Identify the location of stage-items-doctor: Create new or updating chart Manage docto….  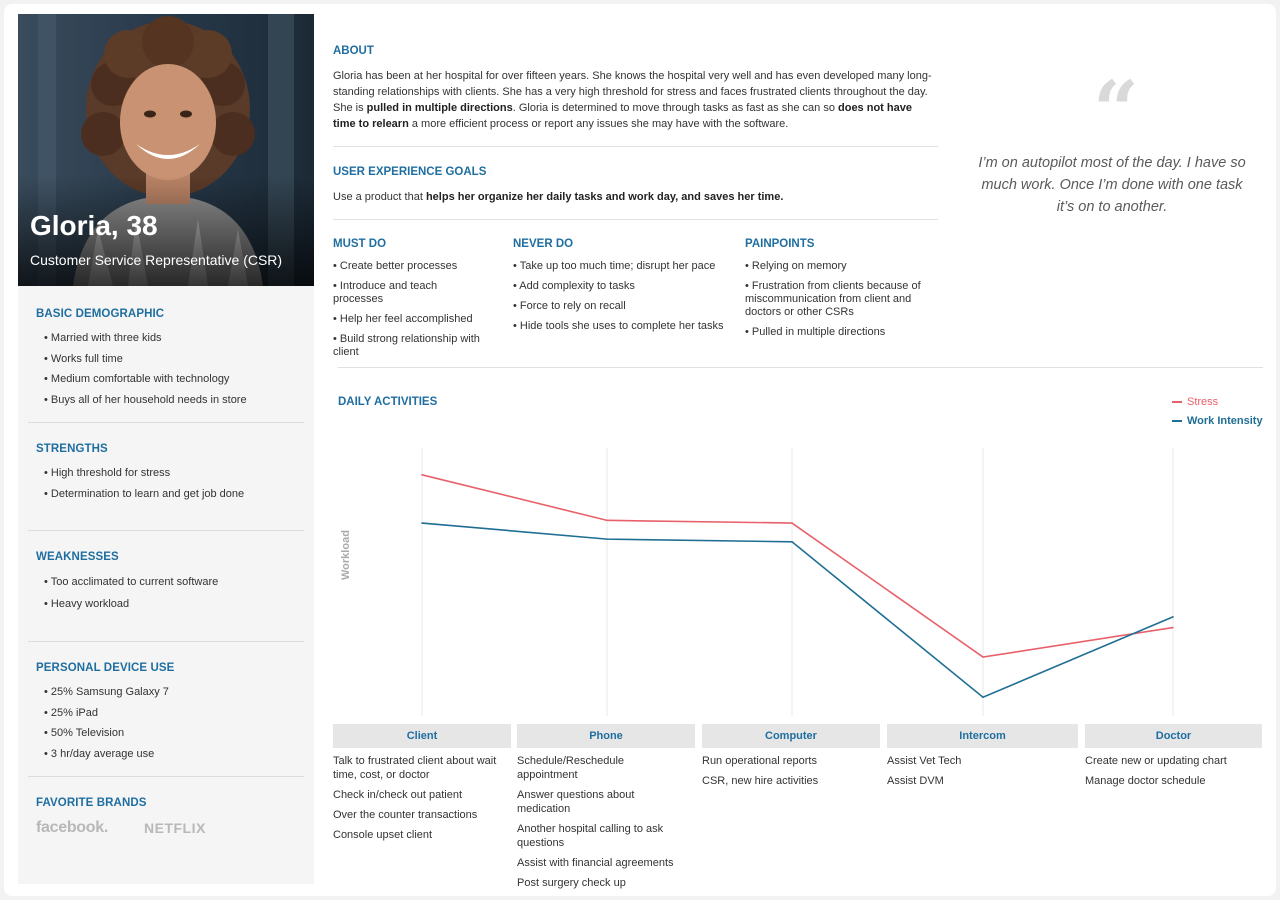
(1169, 774).